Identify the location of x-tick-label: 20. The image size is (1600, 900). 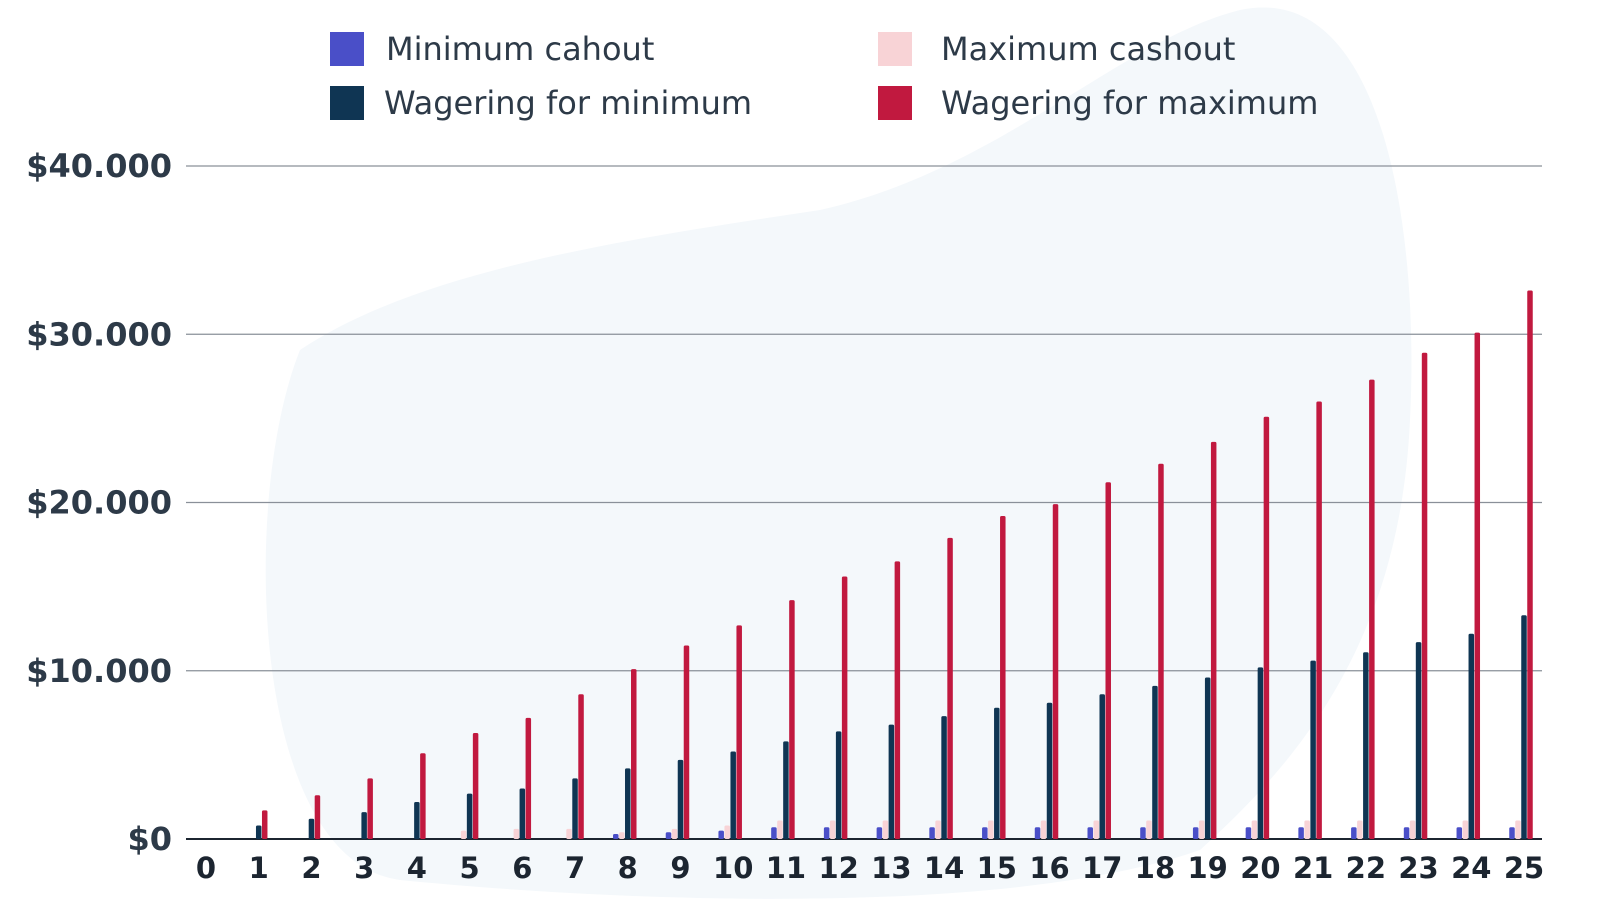
(1260, 868).